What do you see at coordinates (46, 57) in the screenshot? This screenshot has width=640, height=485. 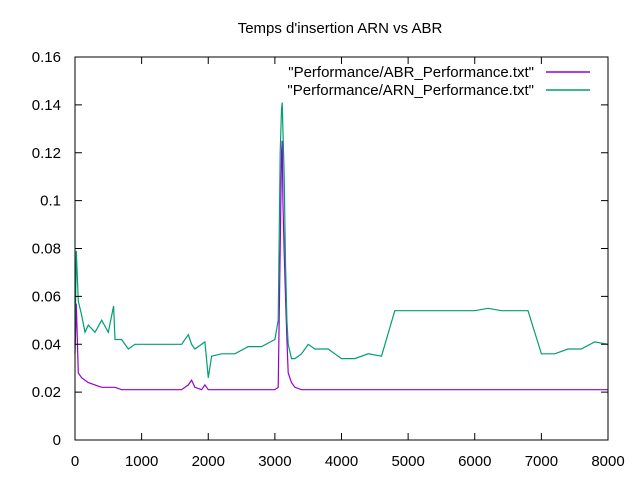 I see `y-tick-label: 0.16` at bounding box center [46, 57].